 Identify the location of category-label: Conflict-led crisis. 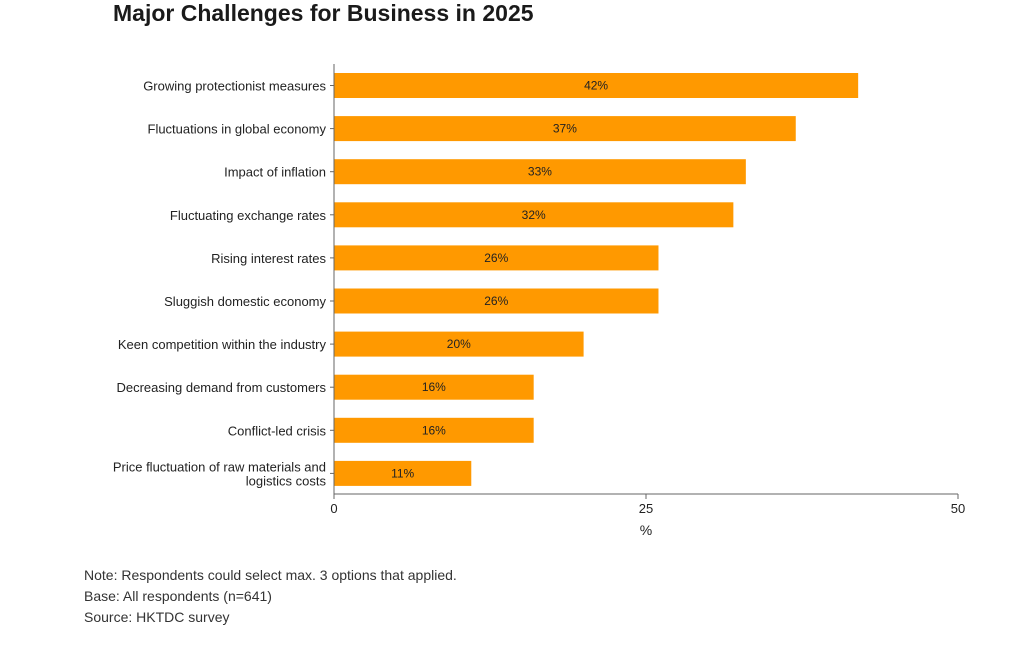
(277, 430).